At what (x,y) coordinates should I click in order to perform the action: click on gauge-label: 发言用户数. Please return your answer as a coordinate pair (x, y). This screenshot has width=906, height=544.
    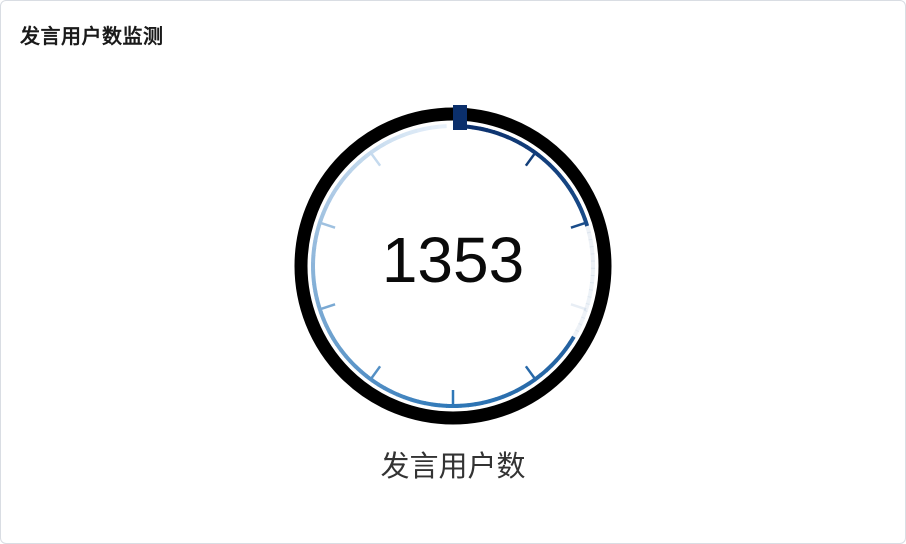
    Looking at the image, I should click on (453, 466).